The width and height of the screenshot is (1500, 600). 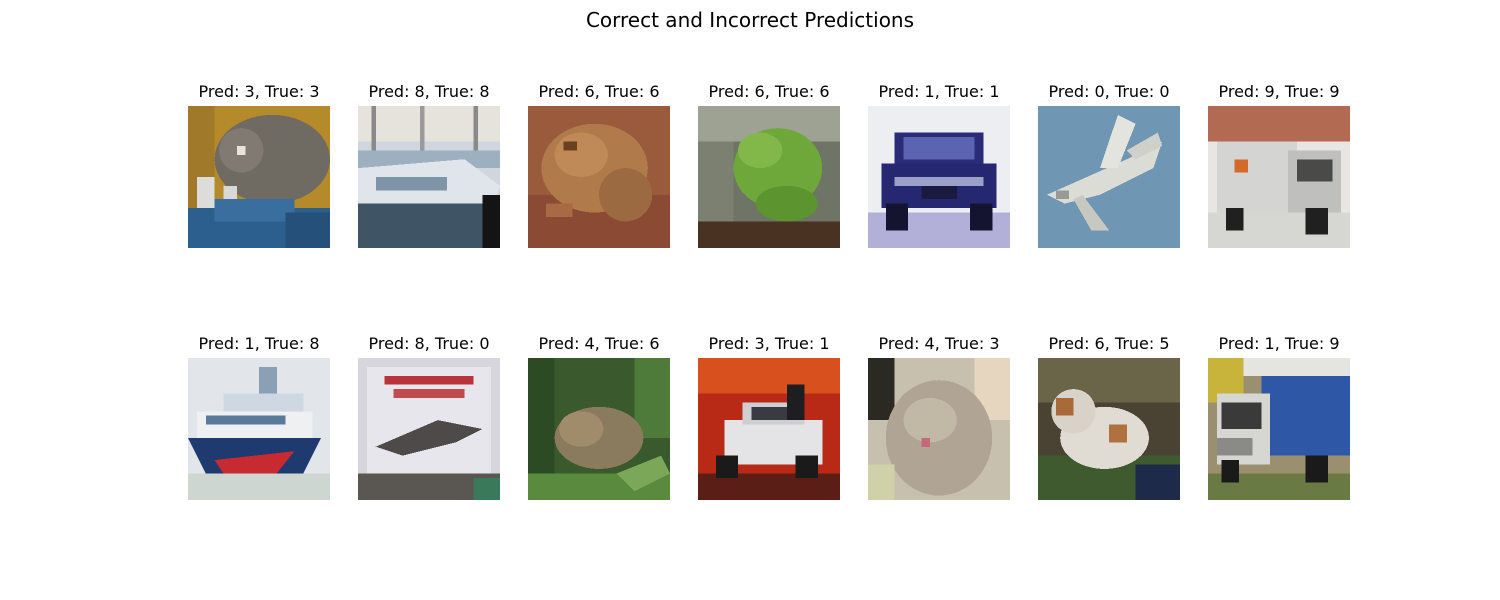 What do you see at coordinates (1109, 343) in the screenshot?
I see `panel-title: Pred: 6, True: 5` at bounding box center [1109, 343].